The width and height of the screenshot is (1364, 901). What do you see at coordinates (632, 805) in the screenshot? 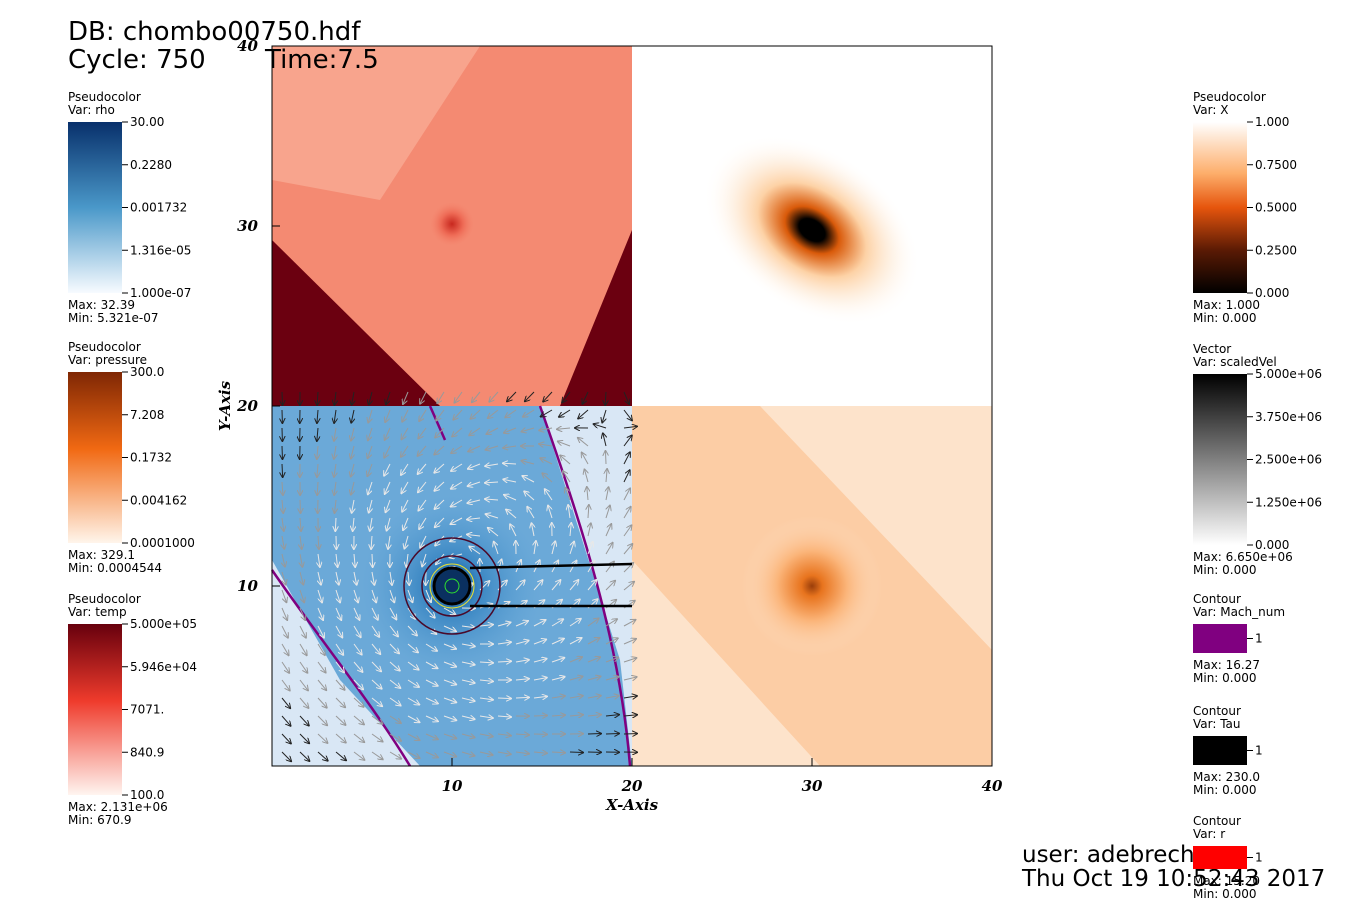
I see `x-axis-label: X-Axis` at bounding box center [632, 805].